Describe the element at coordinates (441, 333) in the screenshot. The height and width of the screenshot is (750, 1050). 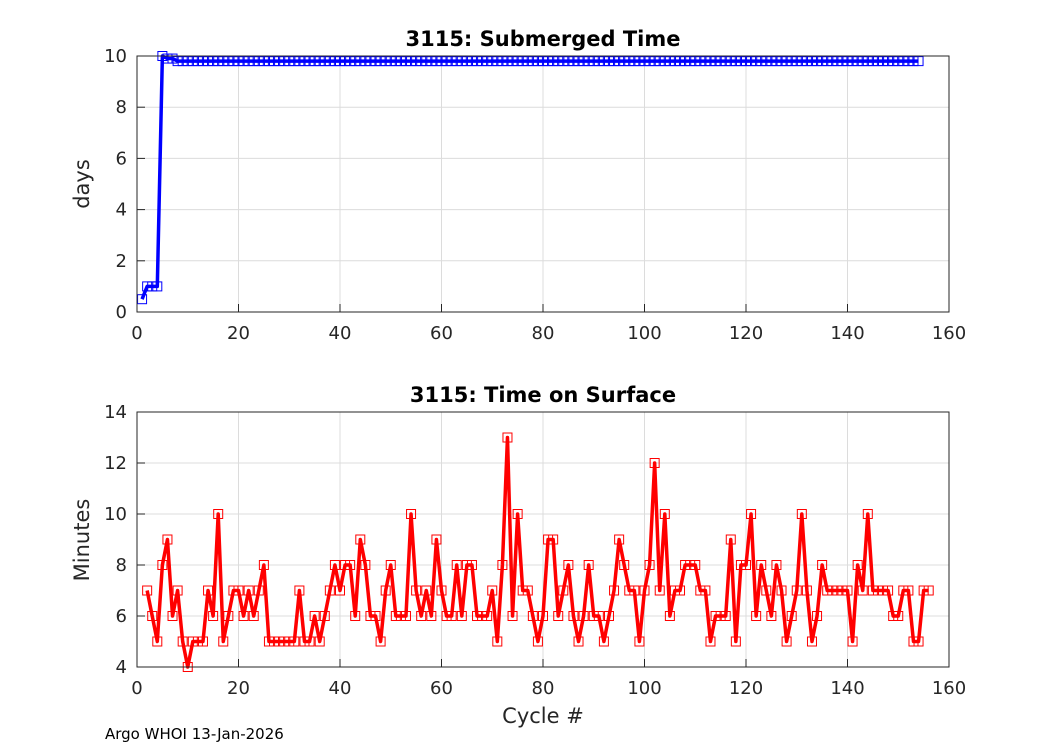
I see `top-x-tick-label: 60` at that location.